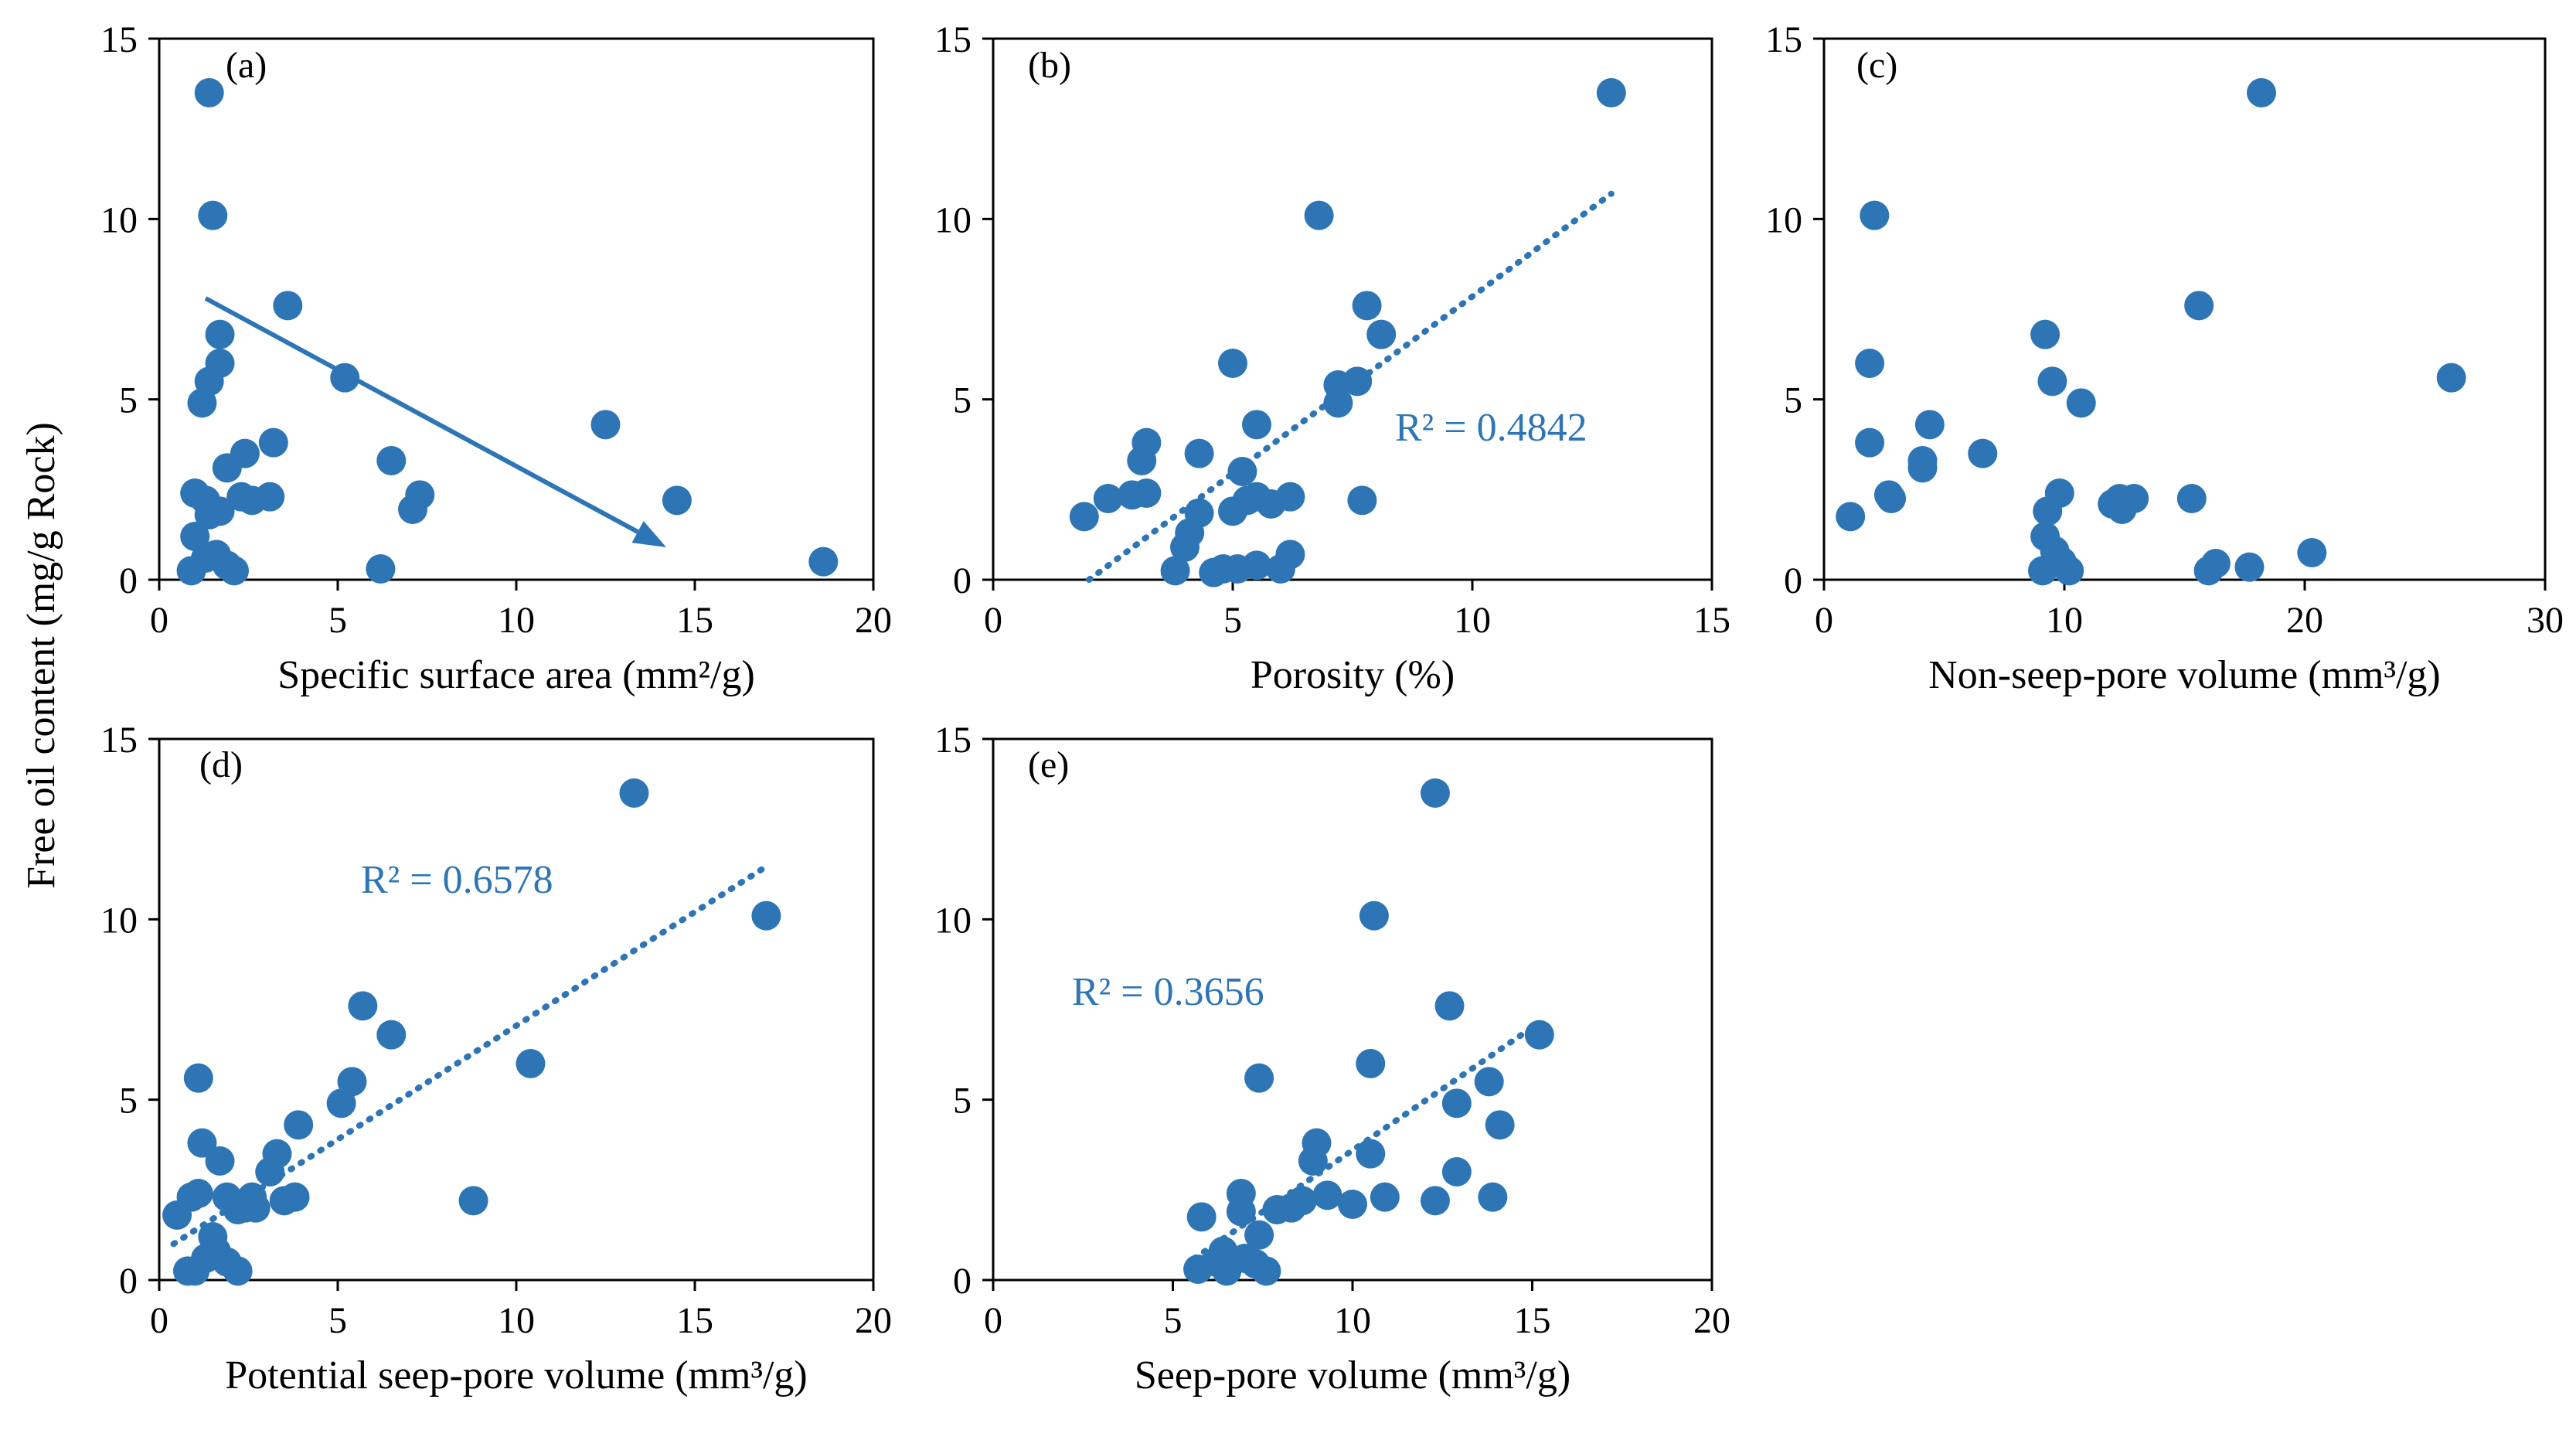 The image size is (2576, 1430). What do you see at coordinates (1876, 65) in the screenshot?
I see `panel-label: (c)` at bounding box center [1876, 65].